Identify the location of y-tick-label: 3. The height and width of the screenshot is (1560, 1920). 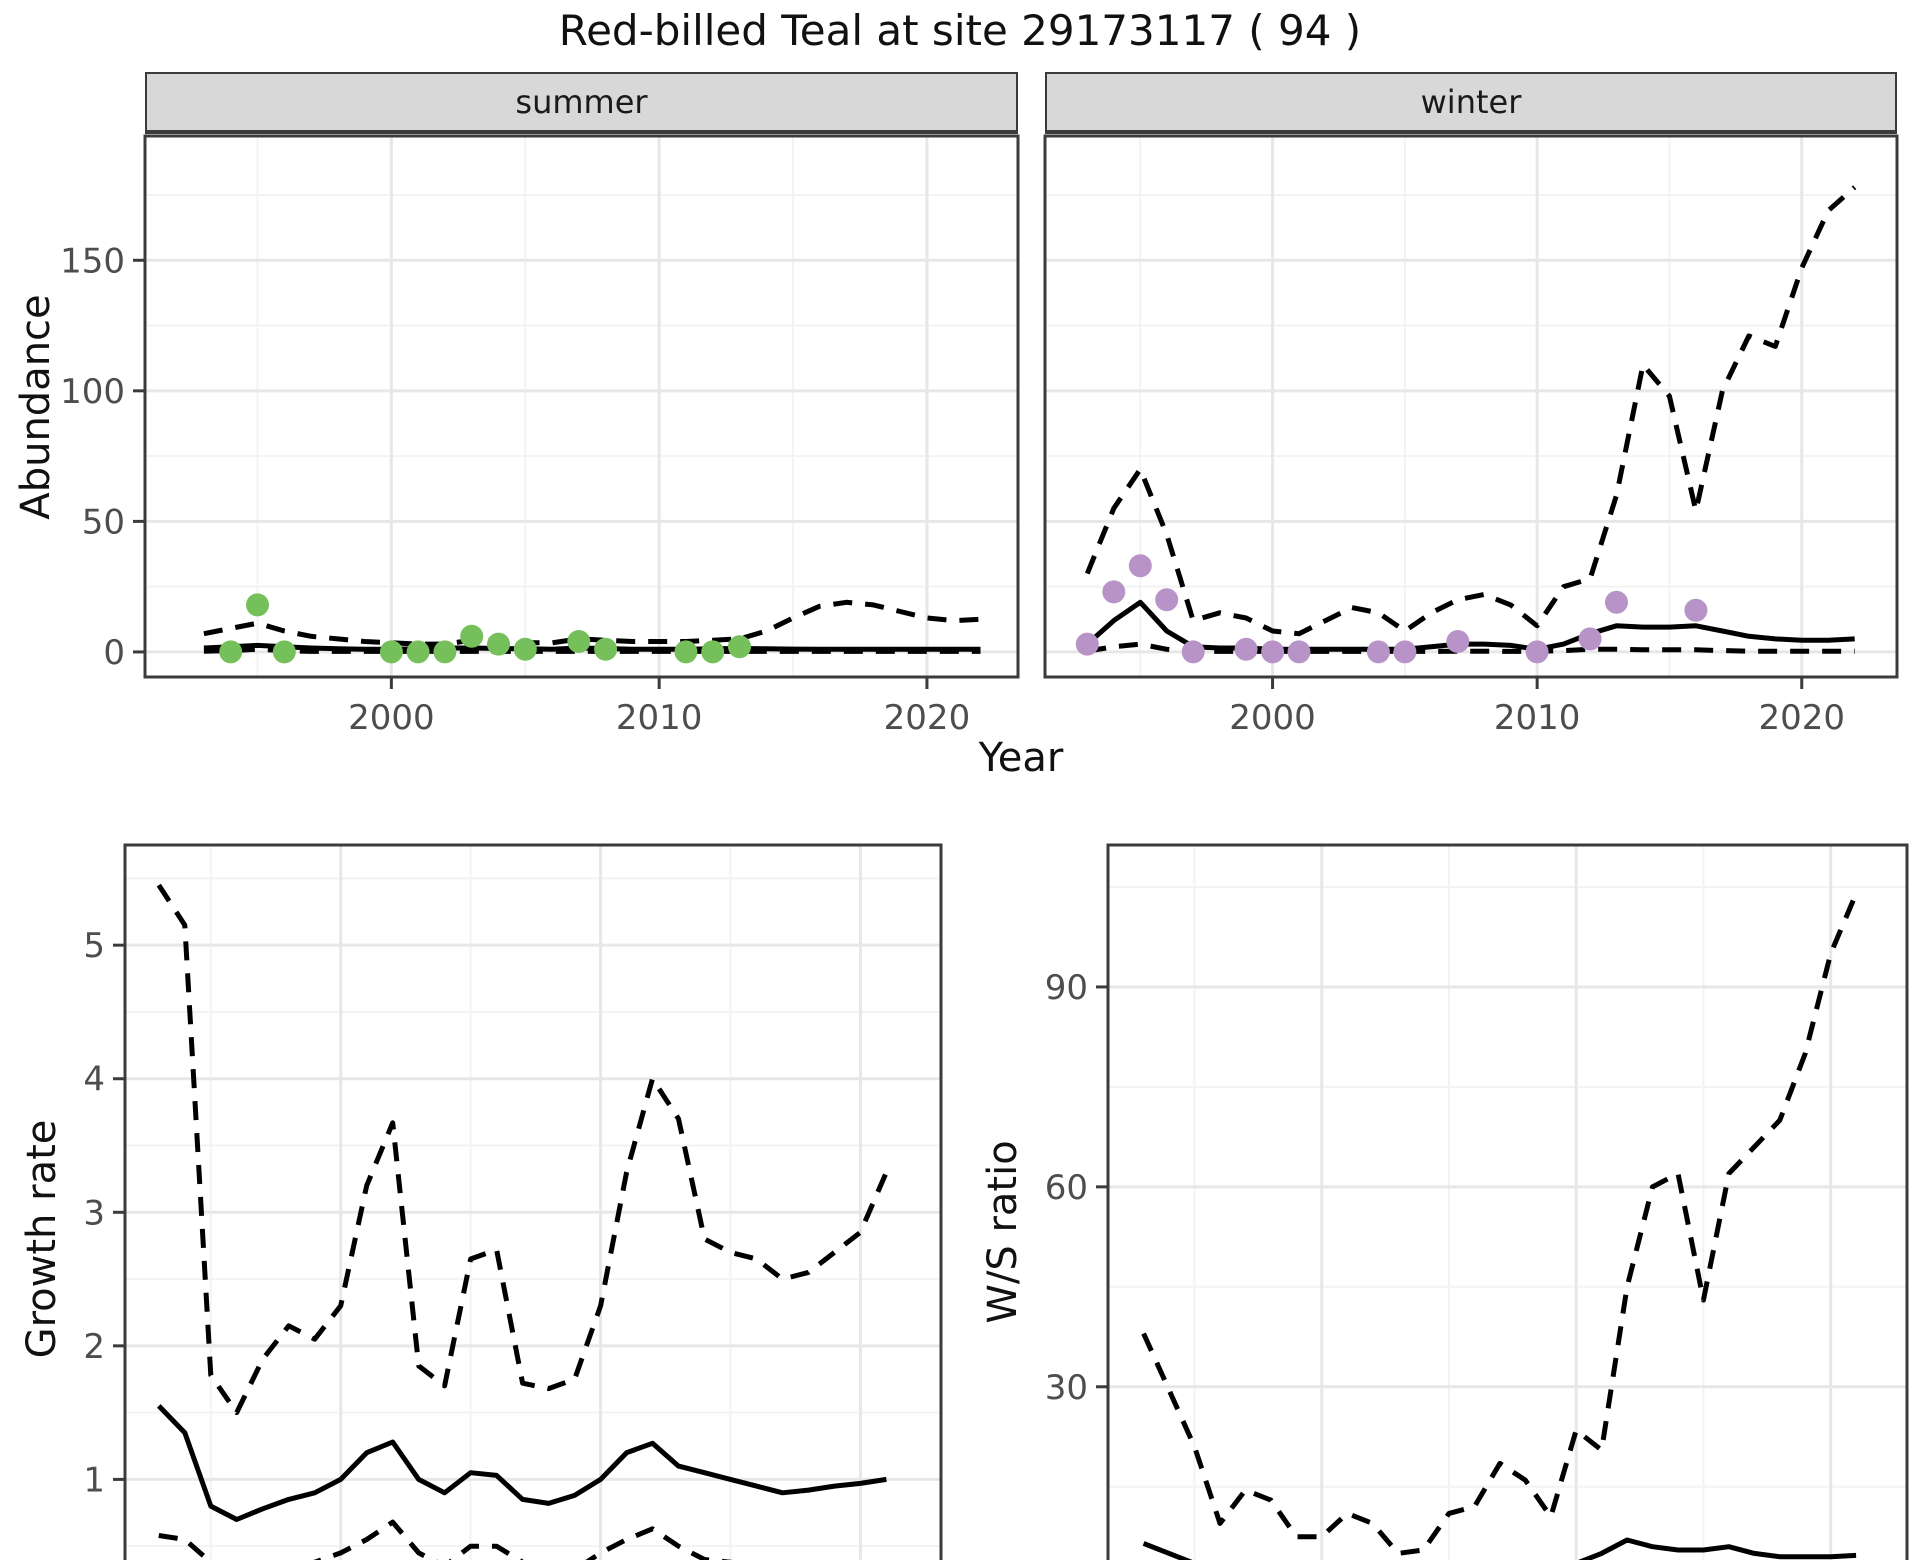
(94, 1213).